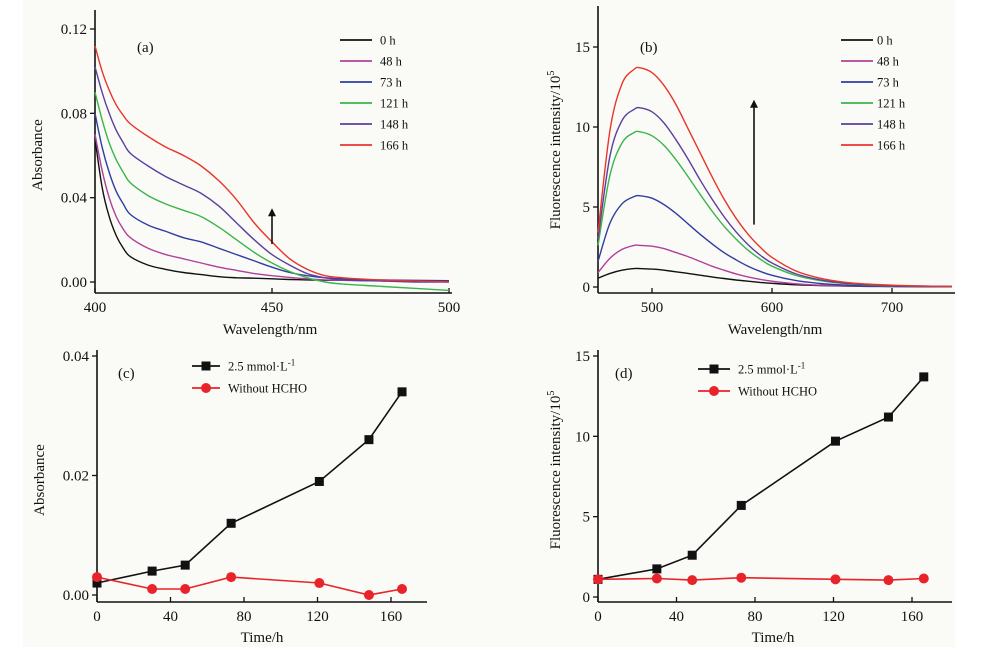  What do you see at coordinates (74, 30) in the screenshot?
I see `y-tick-label: 0.12` at bounding box center [74, 30].